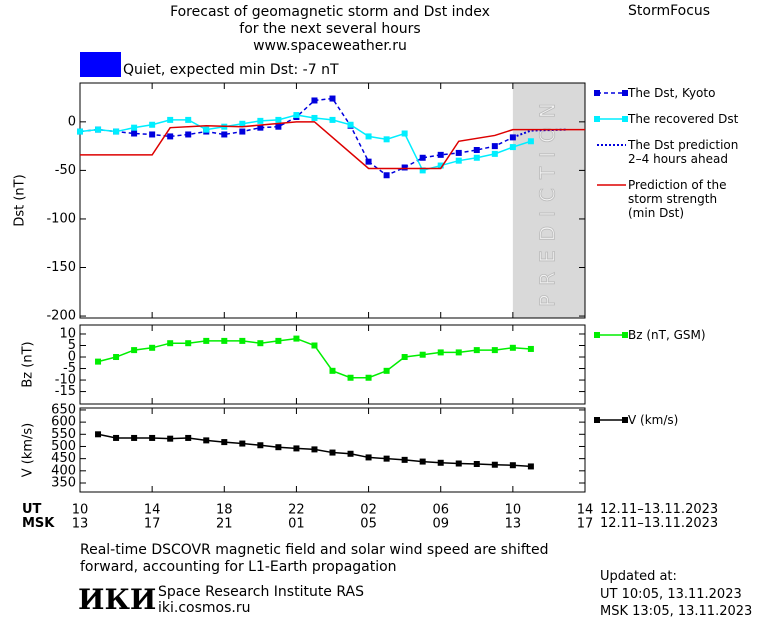  Describe the element at coordinates (669, 11) in the screenshot. I see `brand: StormFocus` at that location.